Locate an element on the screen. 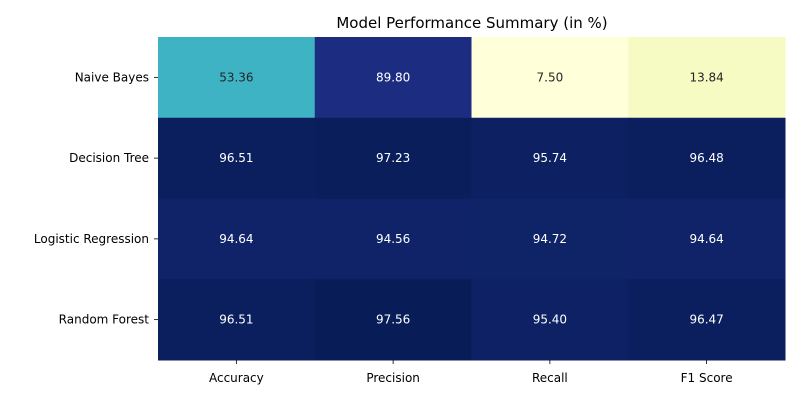  row-label: Logistic Regression is located at coordinates (91, 239).